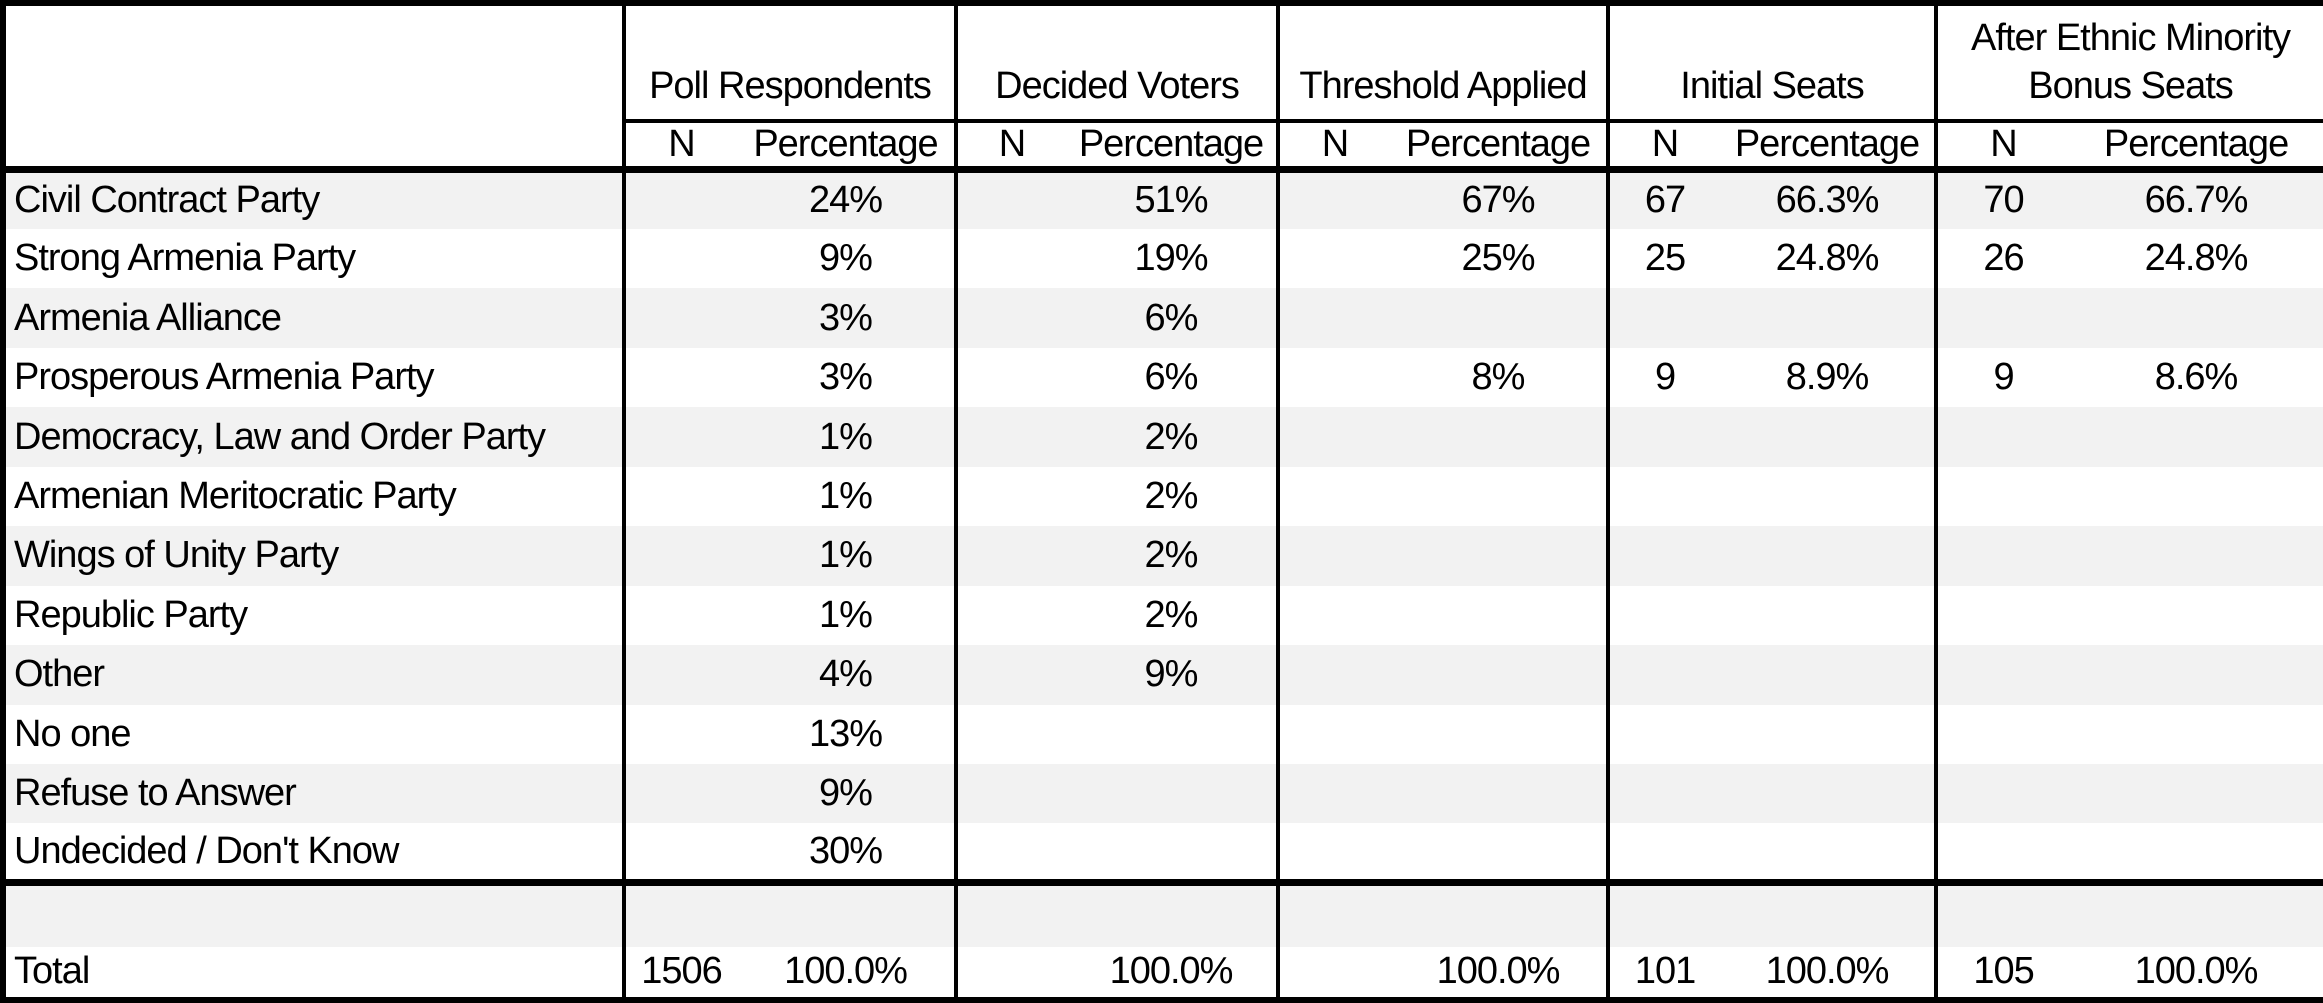  What do you see at coordinates (1163, 914) in the screenshot?
I see `spacer-row` at bounding box center [1163, 914].